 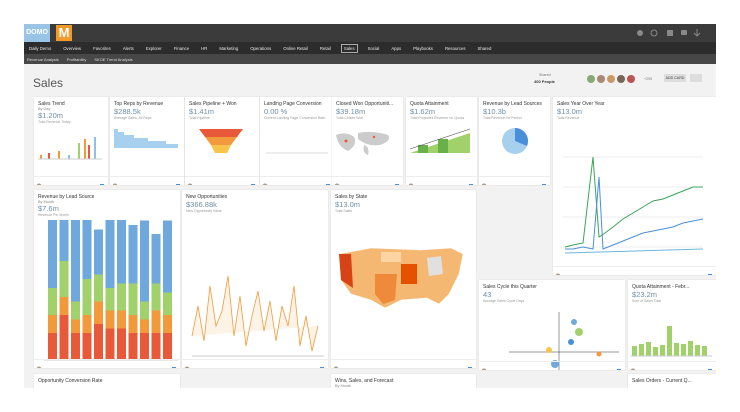 What do you see at coordinates (54, 122) in the screenshot?
I see `summary-caption: Total Revenue Today` at bounding box center [54, 122].